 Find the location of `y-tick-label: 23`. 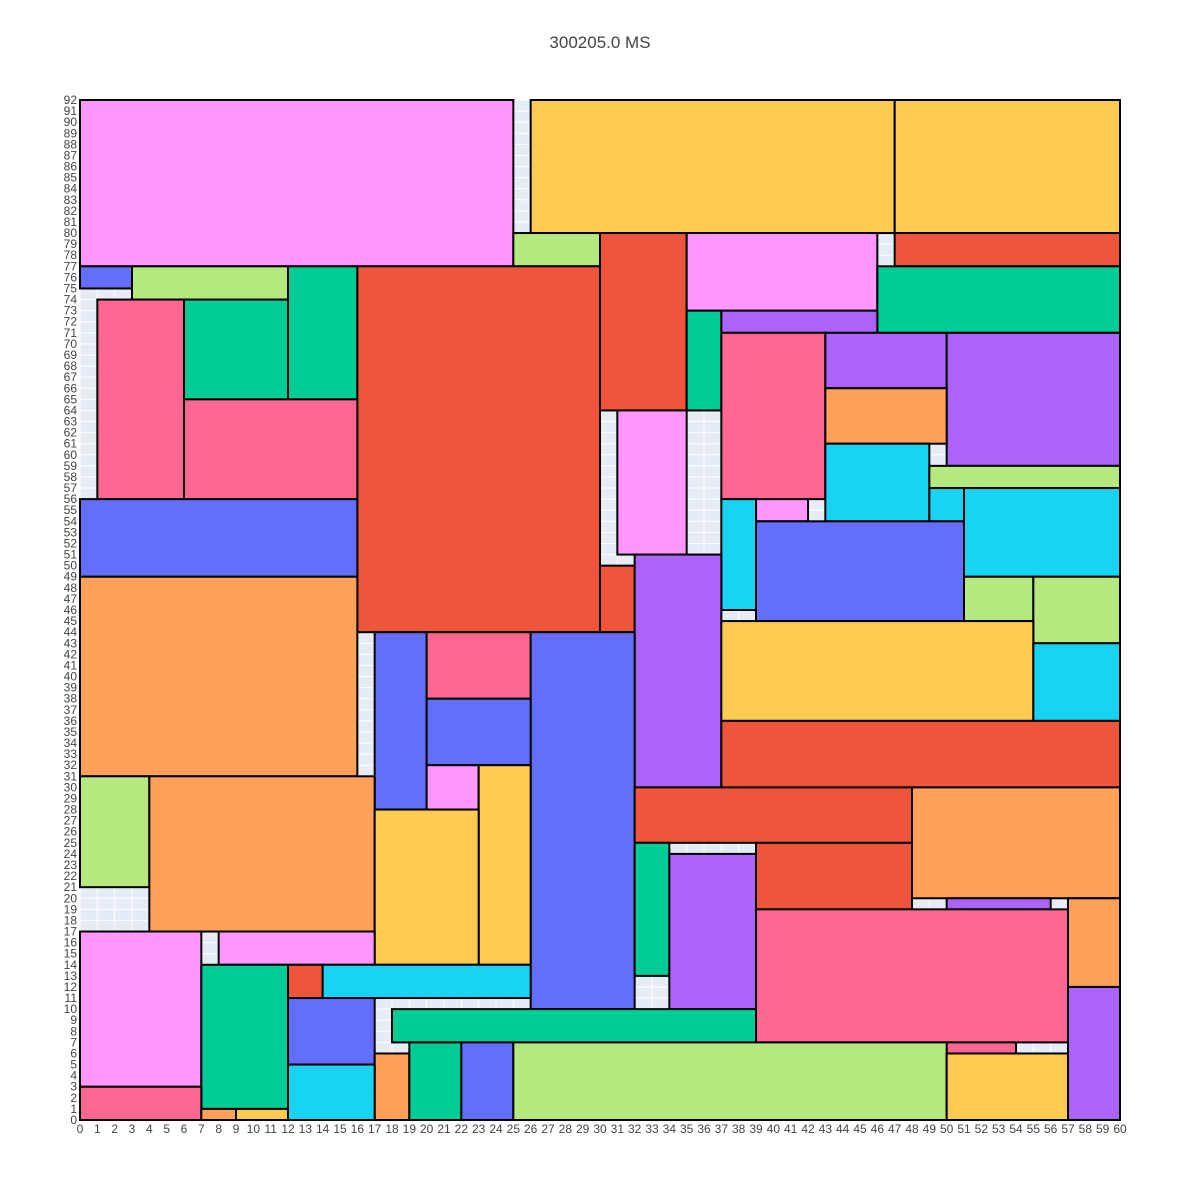

y-tick-label: 23 is located at coordinates (71, 865).